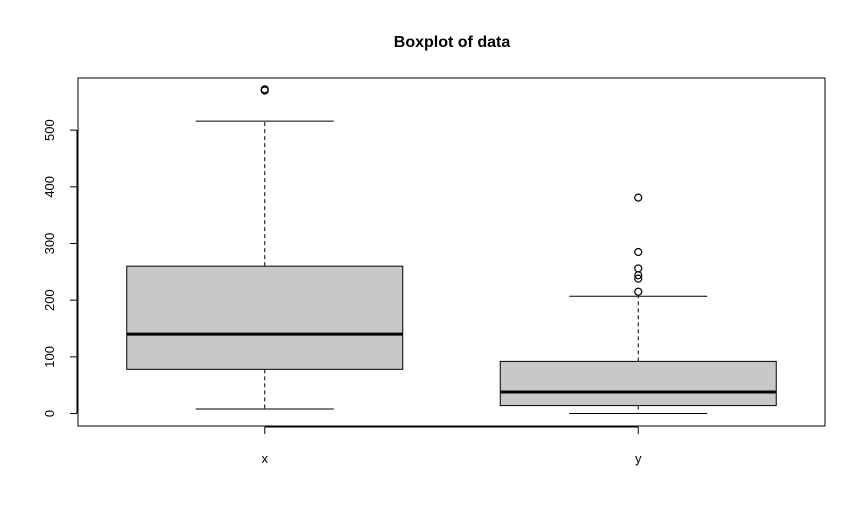 This screenshot has height=530, width=866. What do you see at coordinates (49, 357) in the screenshot?
I see `y-tick-label: 100` at bounding box center [49, 357].